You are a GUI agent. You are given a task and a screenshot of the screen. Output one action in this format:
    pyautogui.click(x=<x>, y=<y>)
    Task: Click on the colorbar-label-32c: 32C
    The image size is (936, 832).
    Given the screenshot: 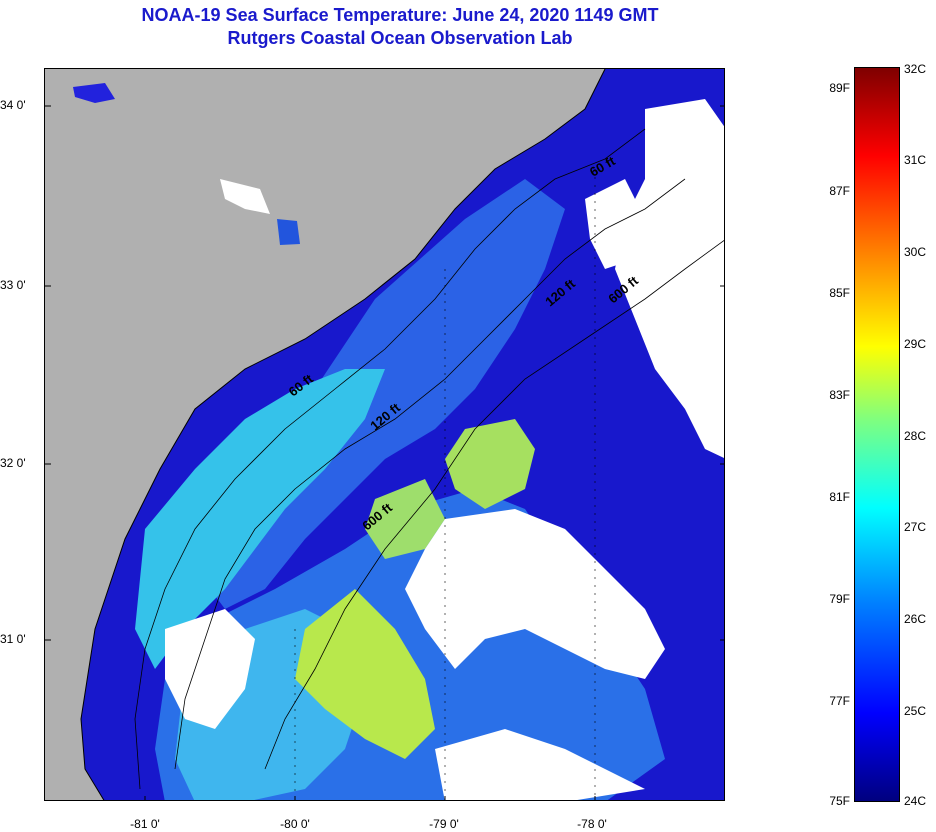 What is the action you would take?
    pyautogui.click(x=915, y=69)
    